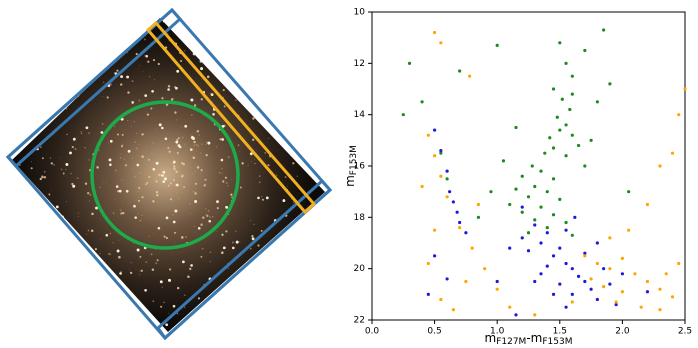 Image resolution: width=698 pixels, height=348 pixels. What do you see at coordinates (360, 13) in the screenshot?
I see `y-tick-label: 10` at bounding box center [360, 13].